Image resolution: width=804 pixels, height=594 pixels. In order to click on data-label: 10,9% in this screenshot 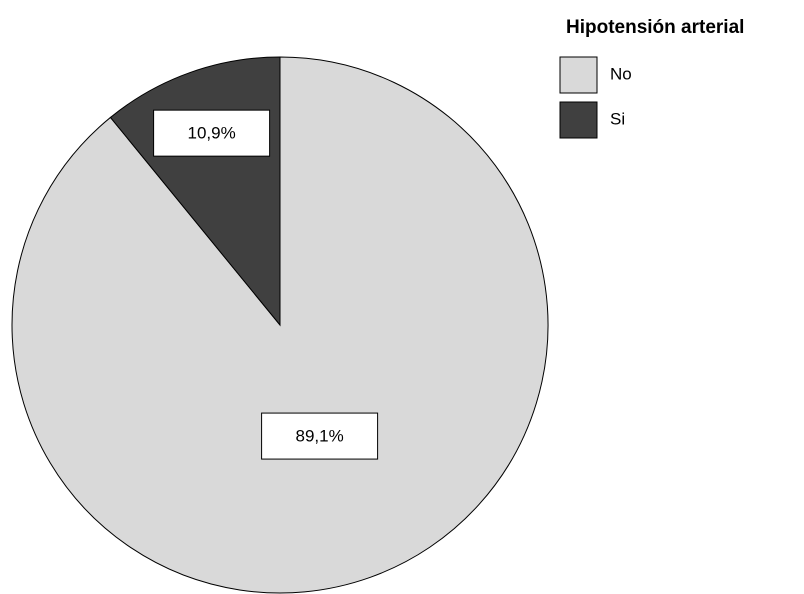, I will do `click(212, 133)`.